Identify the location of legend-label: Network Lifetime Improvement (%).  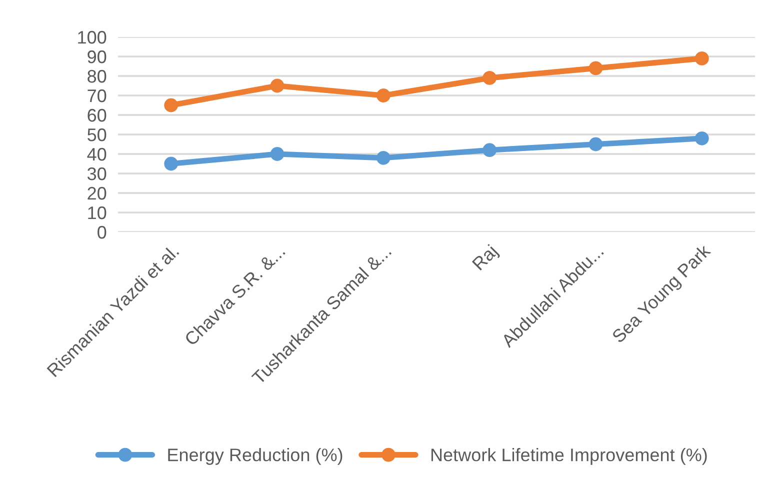
(569, 456).